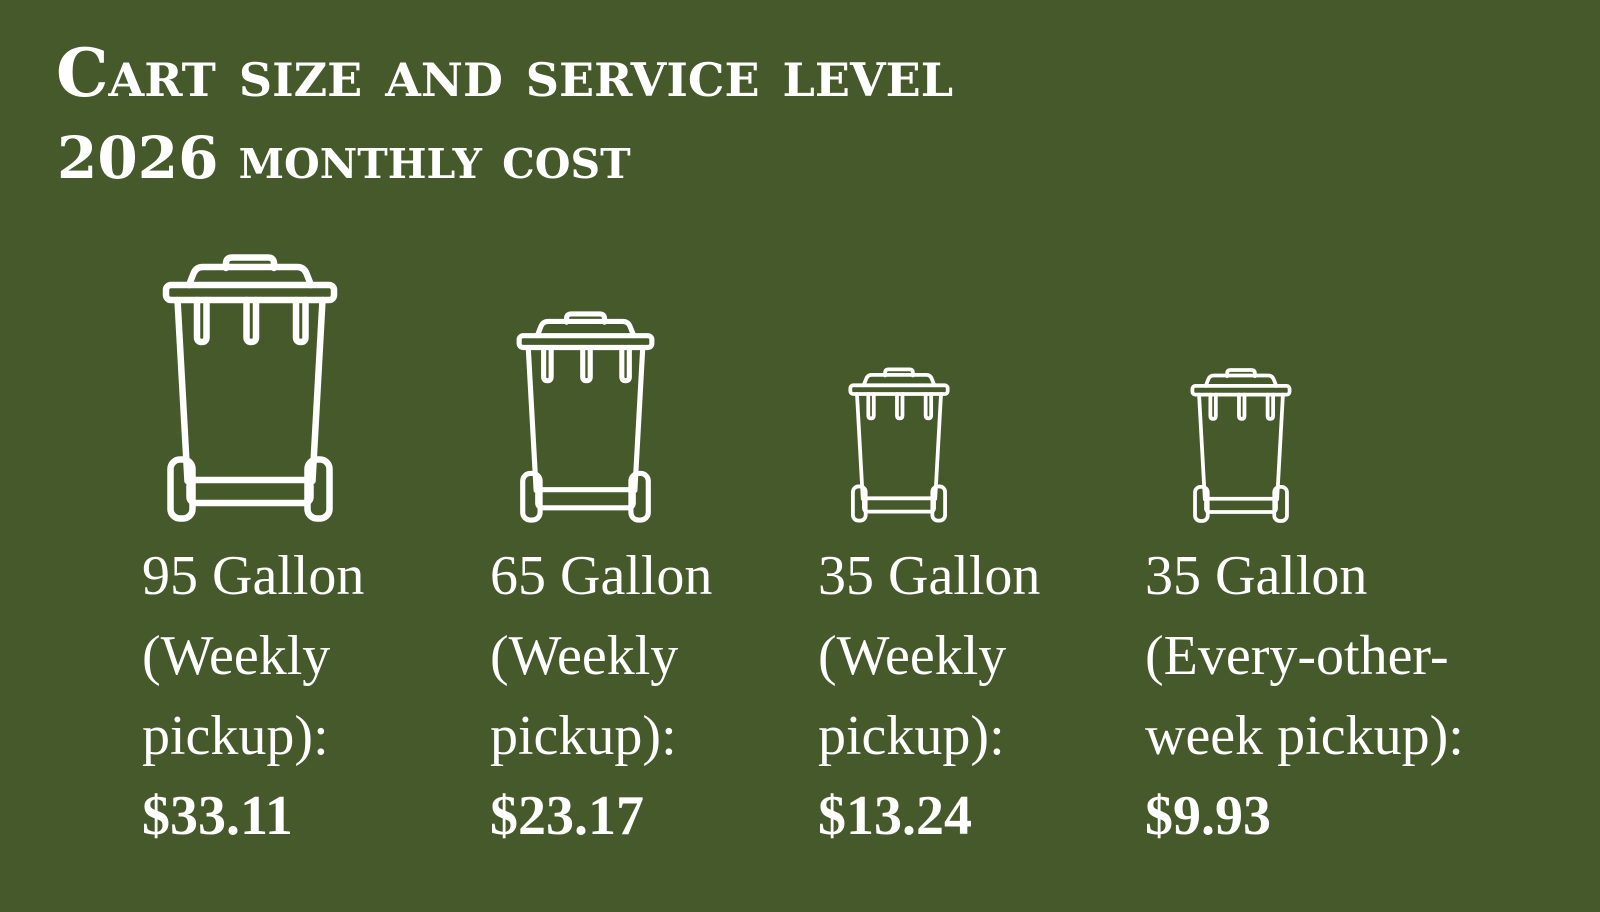  What do you see at coordinates (929, 696) in the screenshot?
I see `cart-label-35-gallon-weekly: 35 Gallon (Weekly pickup): $13.24` at bounding box center [929, 696].